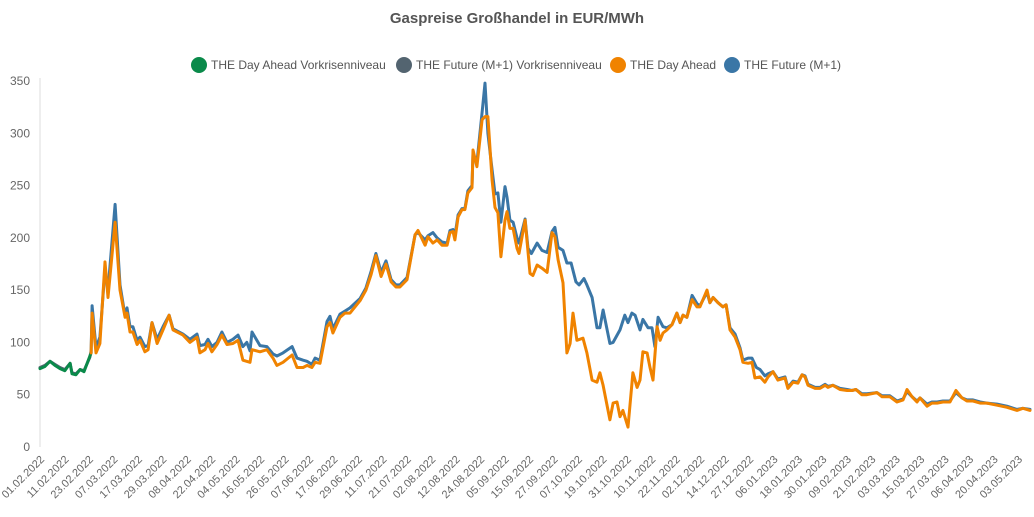  I want to click on legend-item-future: THE Future (M+1), so click(782, 65).